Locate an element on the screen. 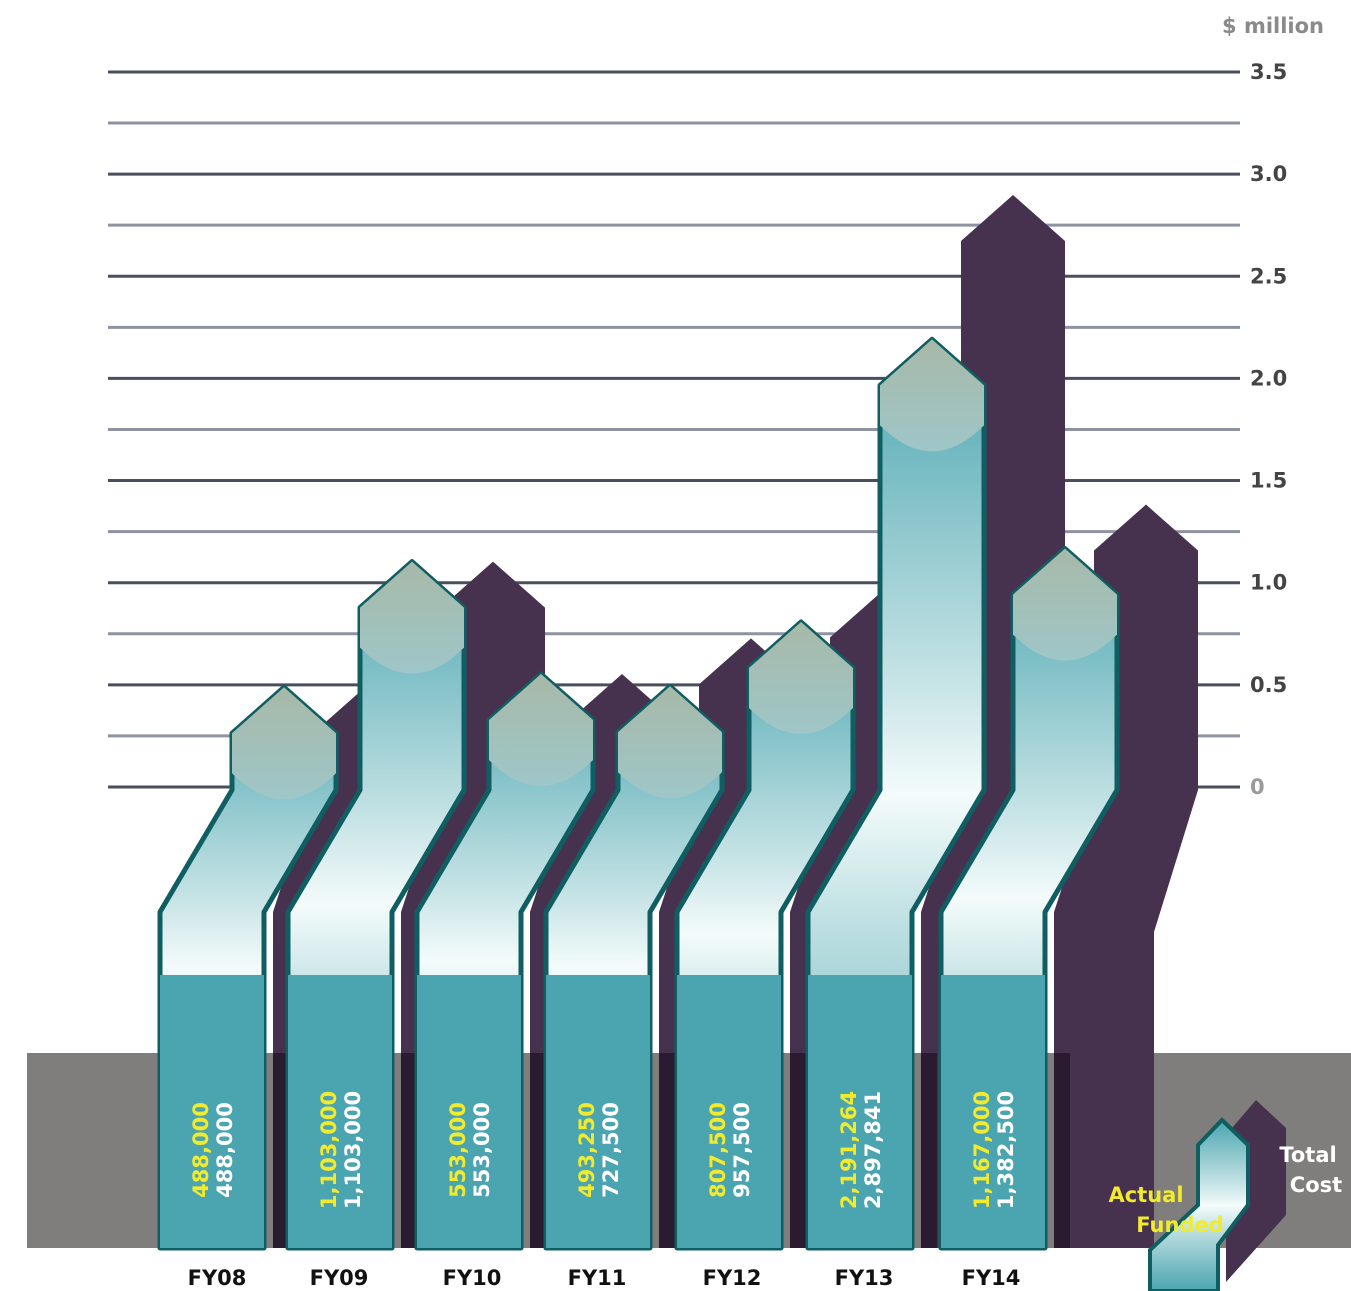  x-tick-label: FY09 is located at coordinates (339, 1278).